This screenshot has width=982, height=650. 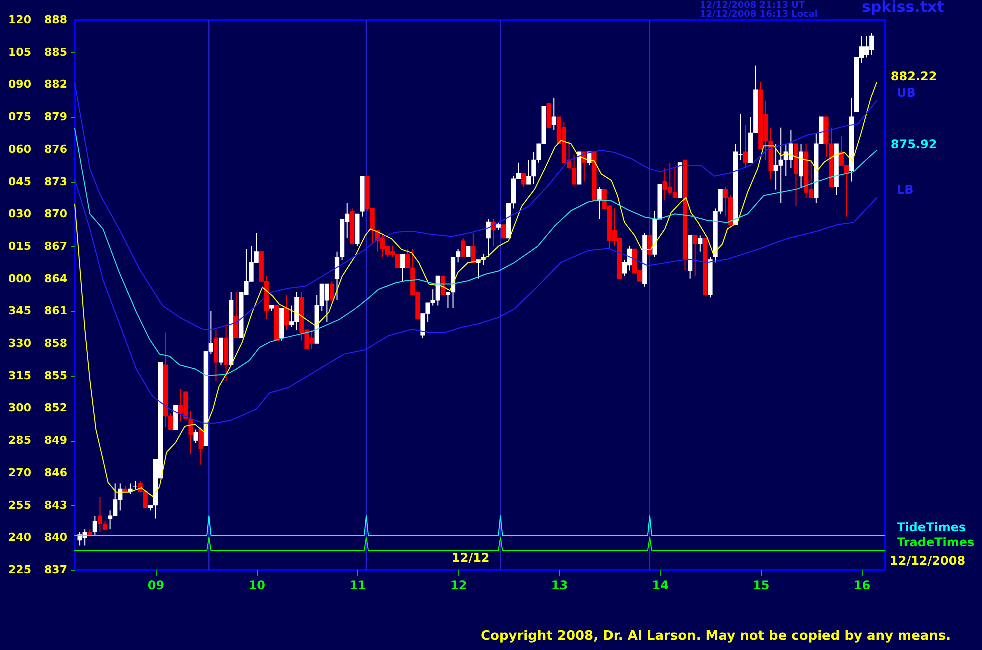 I want to click on y-tick-label: 885, so click(x=56, y=52).